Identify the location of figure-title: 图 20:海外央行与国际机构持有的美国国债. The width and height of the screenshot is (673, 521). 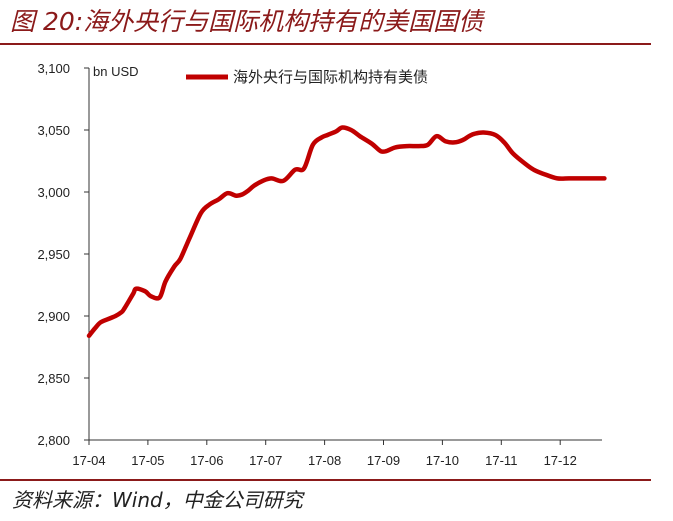
(247, 21).